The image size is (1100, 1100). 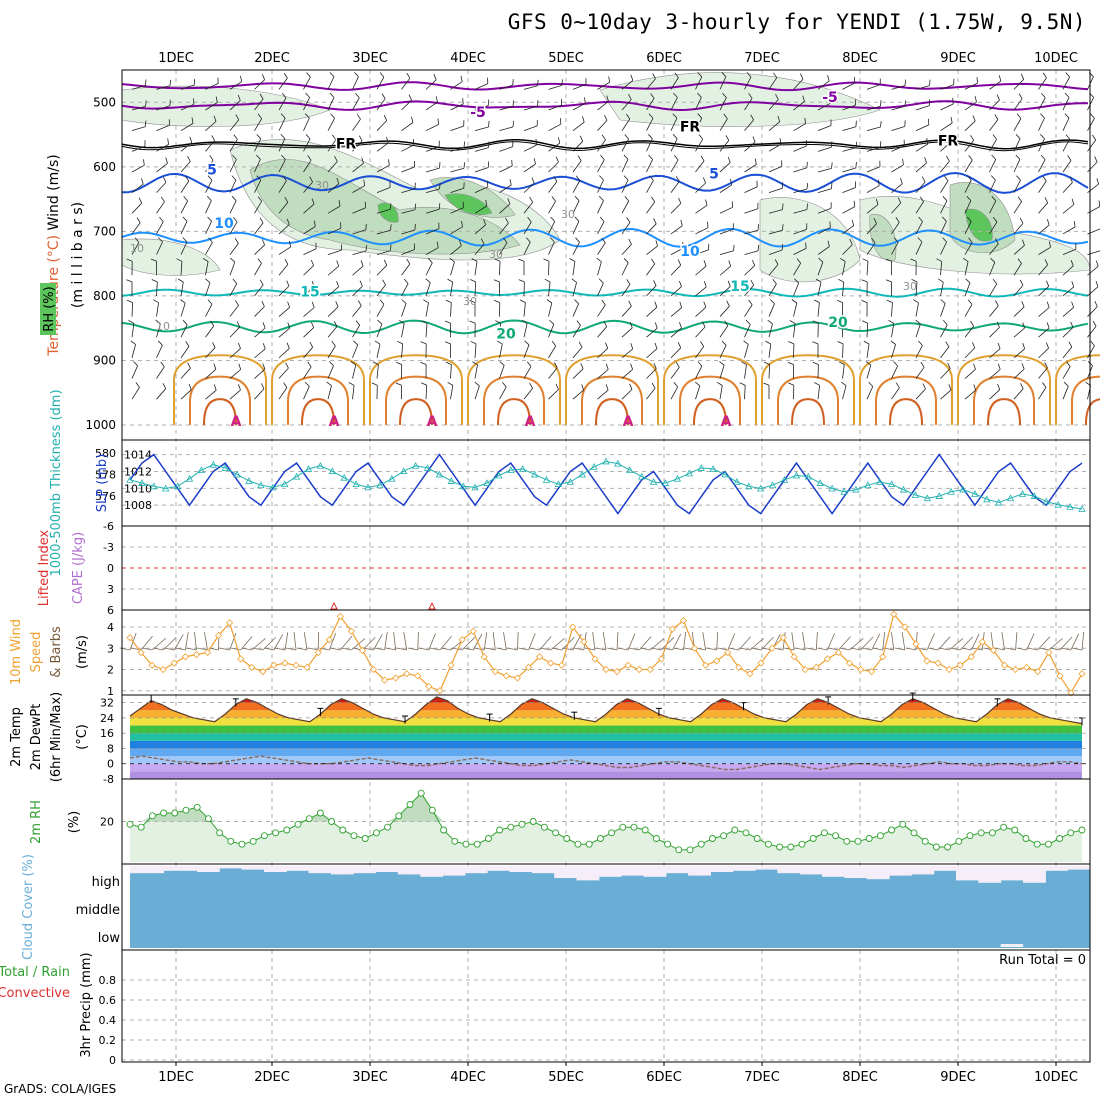 I want to click on temp-ylabel-text: (°C), so click(x=82, y=737).